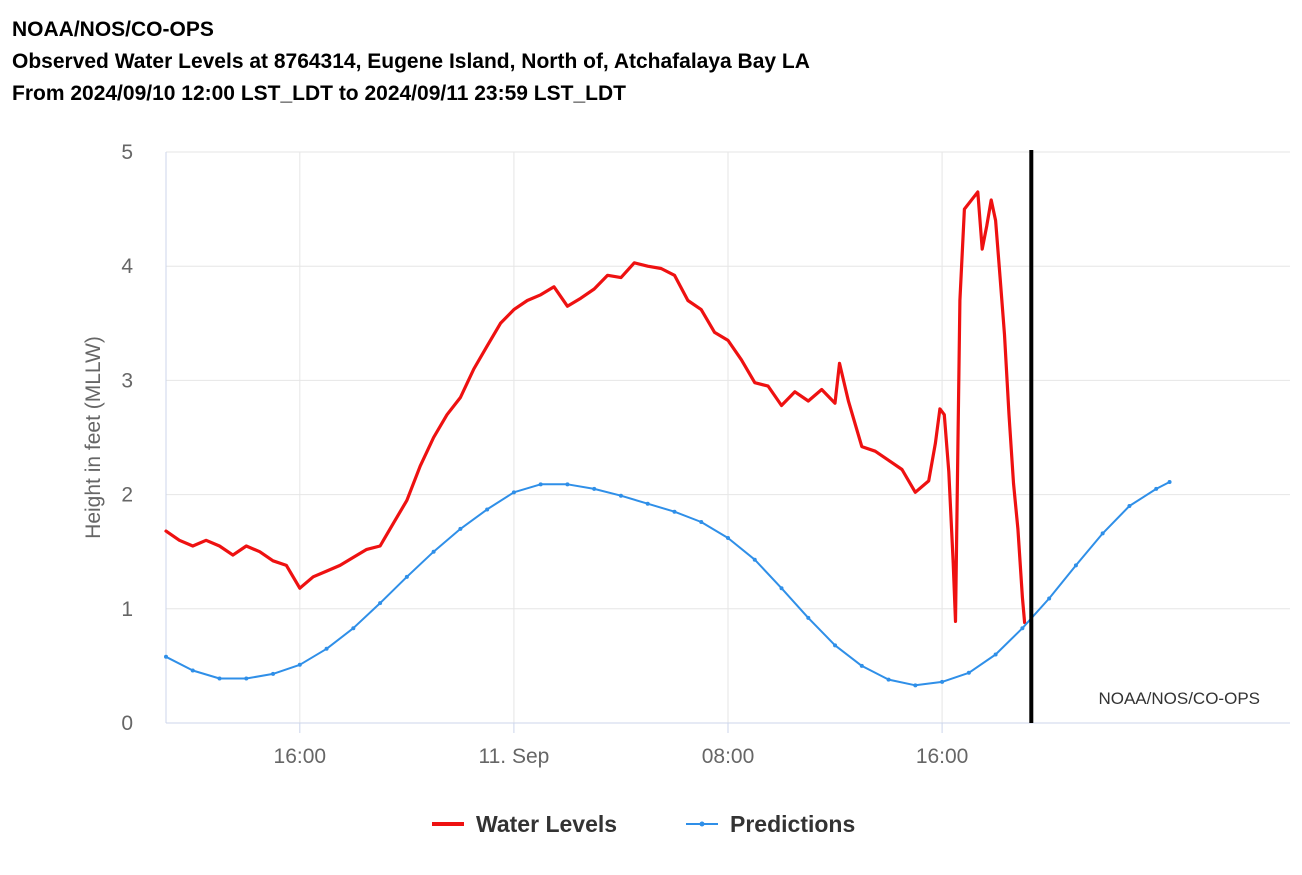  Describe the element at coordinates (113, 29) in the screenshot. I see `agency-title: NOAA/NOS/CO-OPS` at that location.